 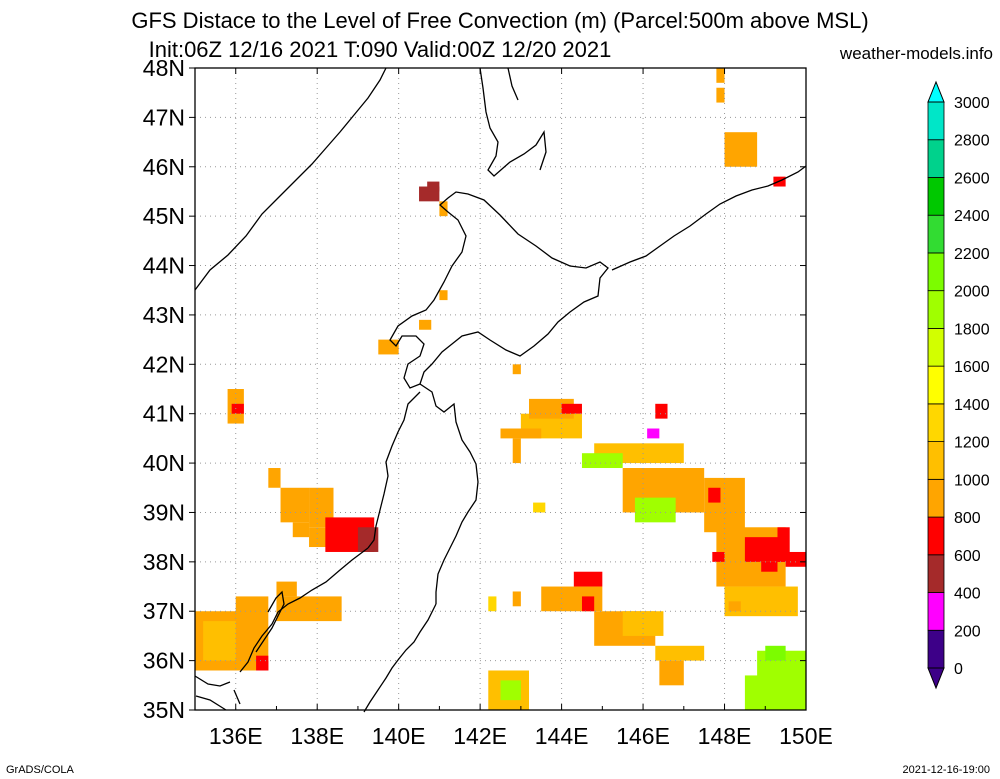 I want to click on lon-label: 150E, so click(x=806, y=736).